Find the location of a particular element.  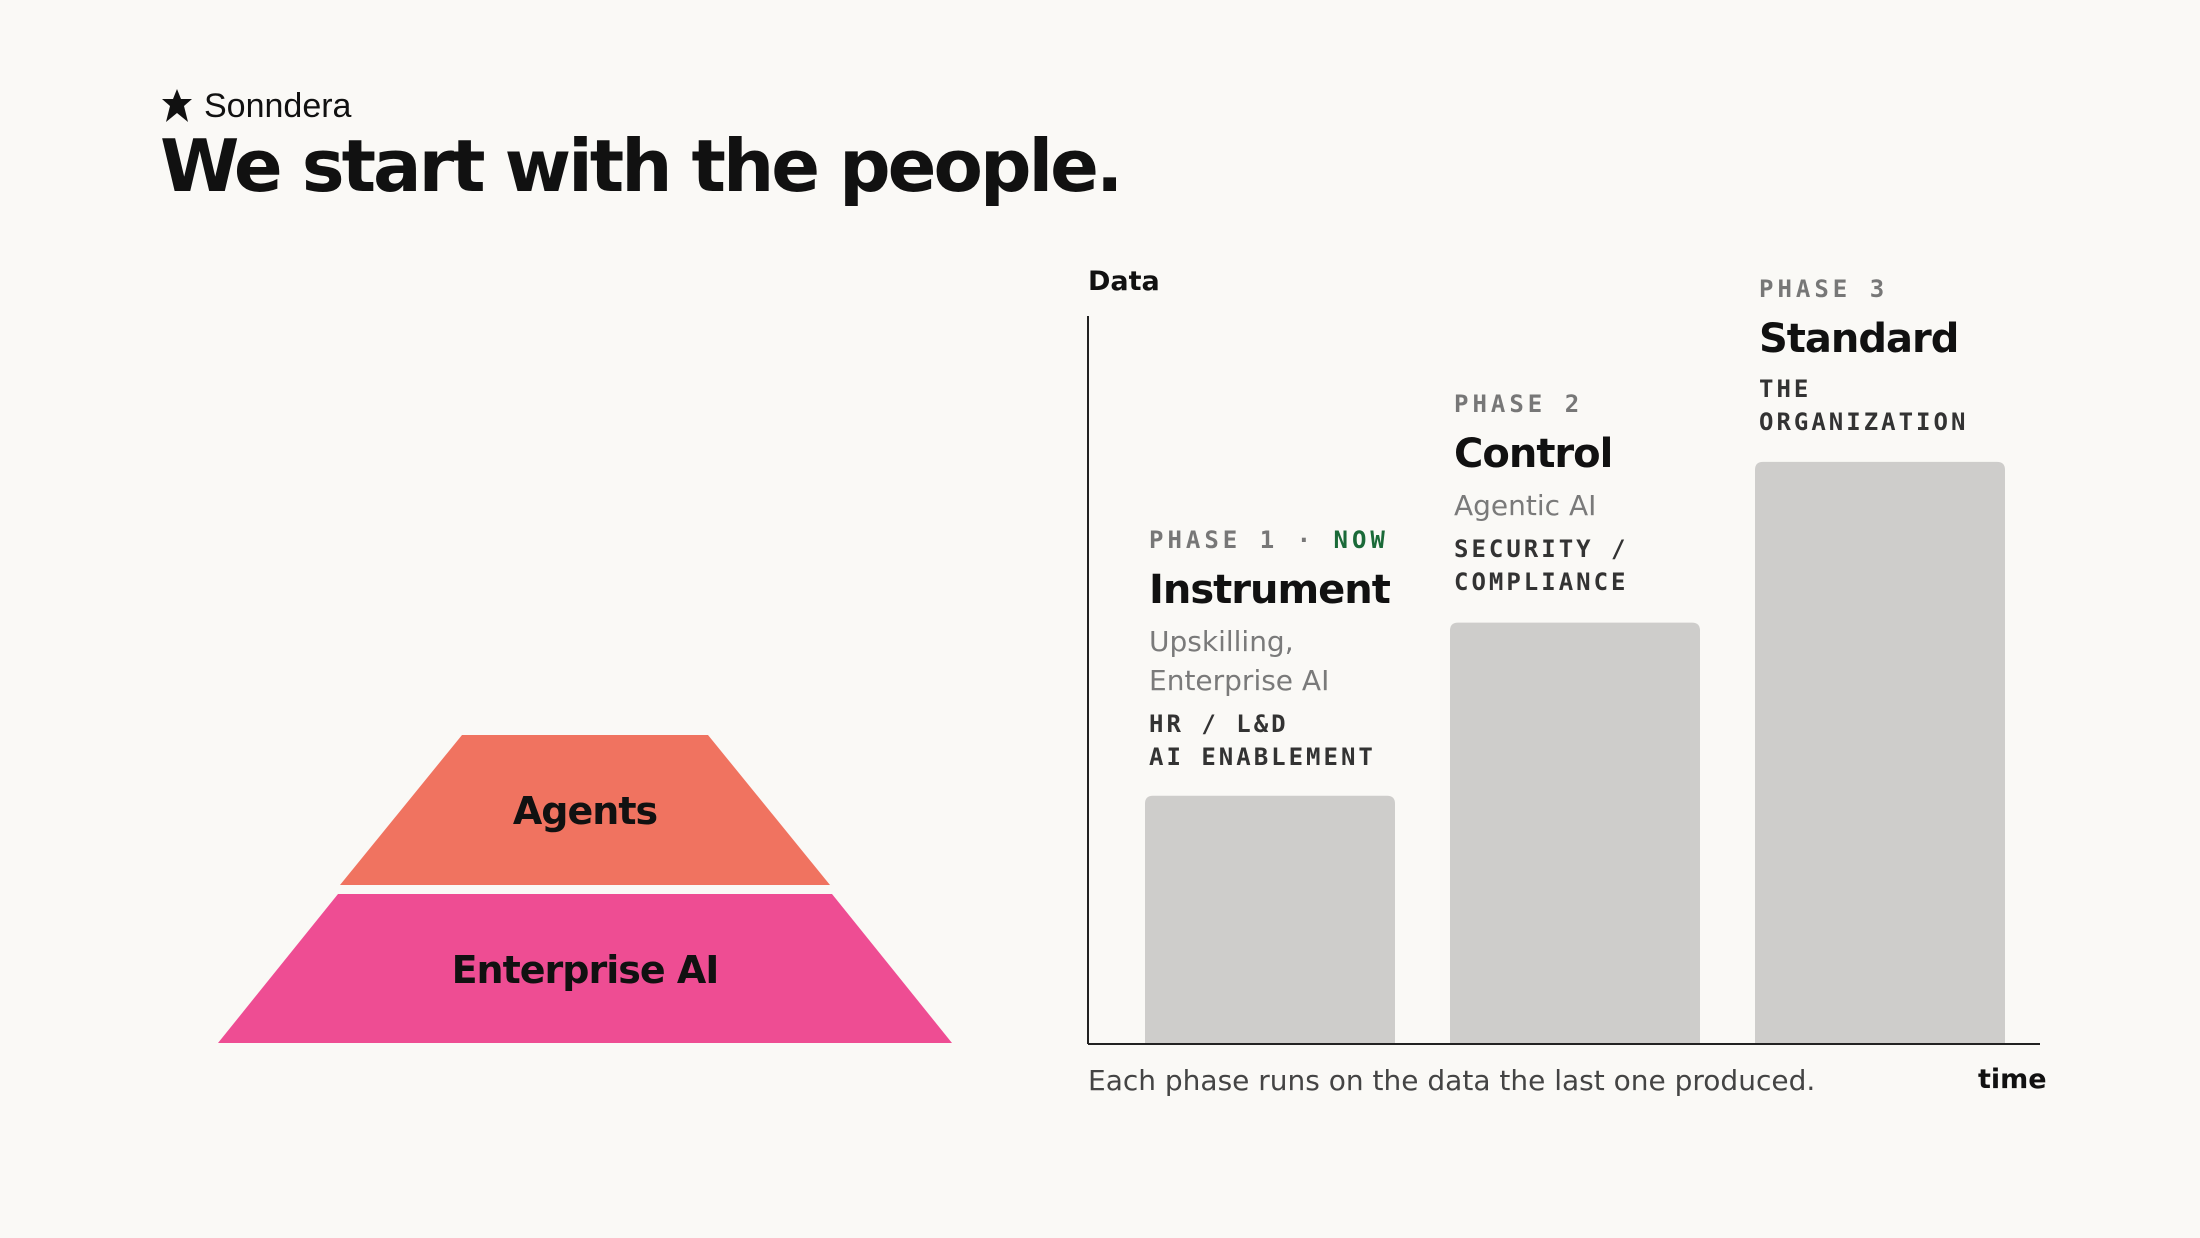

phase-2-owner: SECURITY / COMPLIANCE is located at coordinates (1541, 565).